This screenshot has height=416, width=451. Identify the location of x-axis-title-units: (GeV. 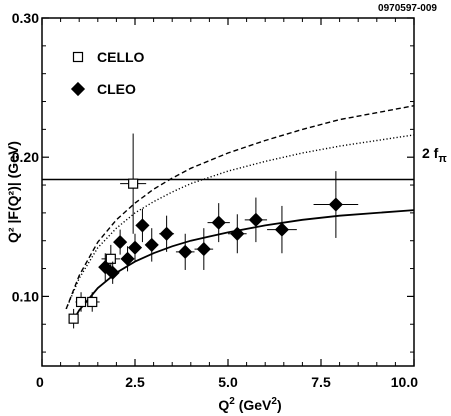
(253, 405).